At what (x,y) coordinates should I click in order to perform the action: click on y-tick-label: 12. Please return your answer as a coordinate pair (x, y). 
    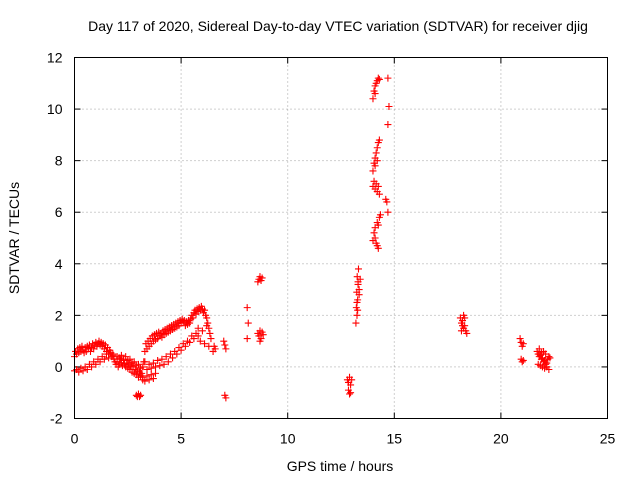
    Looking at the image, I should click on (55, 58).